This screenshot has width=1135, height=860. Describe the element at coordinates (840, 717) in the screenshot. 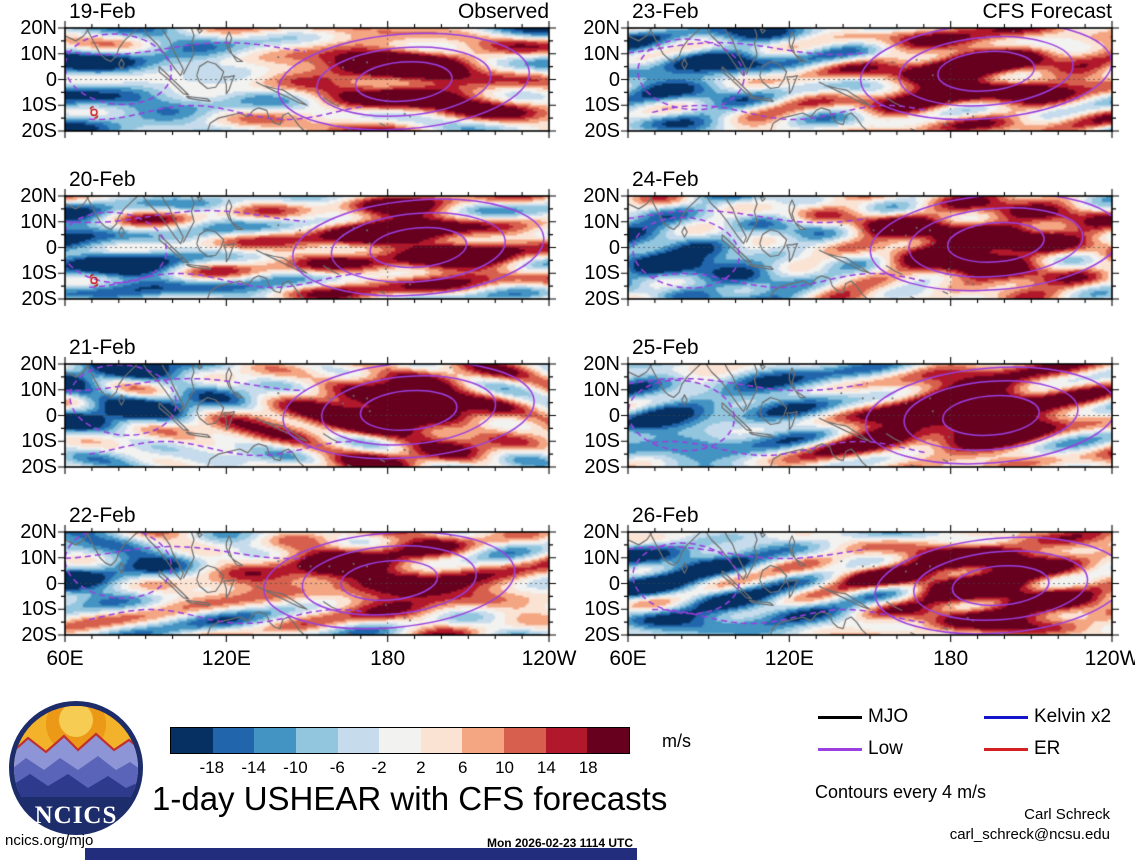

I see `mjo-line-swatch` at that location.